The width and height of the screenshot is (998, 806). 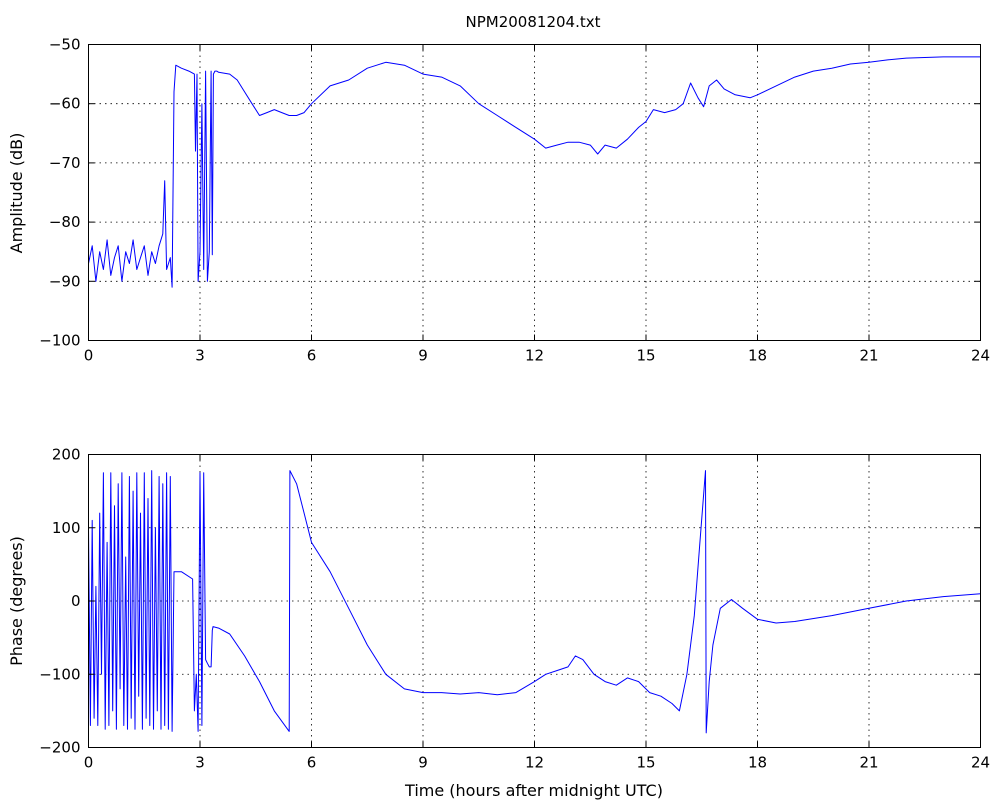 What do you see at coordinates (868, 763) in the screenshot?
I see `phase-x-tick-label: 21` at bounding box center [868, 763].